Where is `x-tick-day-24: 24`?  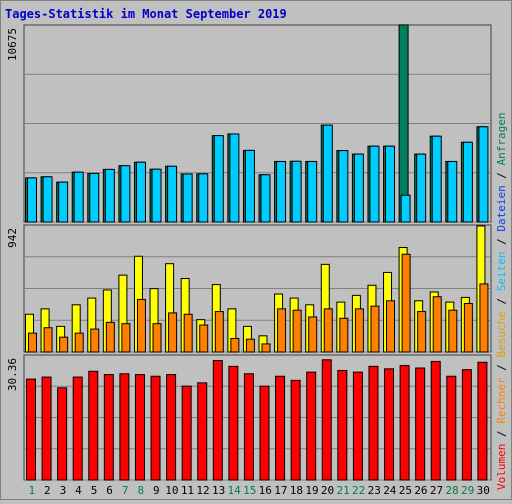
x-tick-day-24: 24 is located at coordinates (390, 490).